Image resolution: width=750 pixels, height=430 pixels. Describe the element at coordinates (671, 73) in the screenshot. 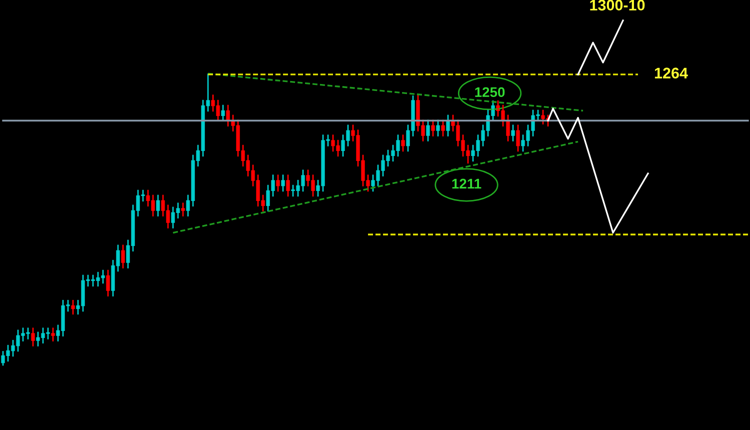

I see `annotation: 1264` at that location.